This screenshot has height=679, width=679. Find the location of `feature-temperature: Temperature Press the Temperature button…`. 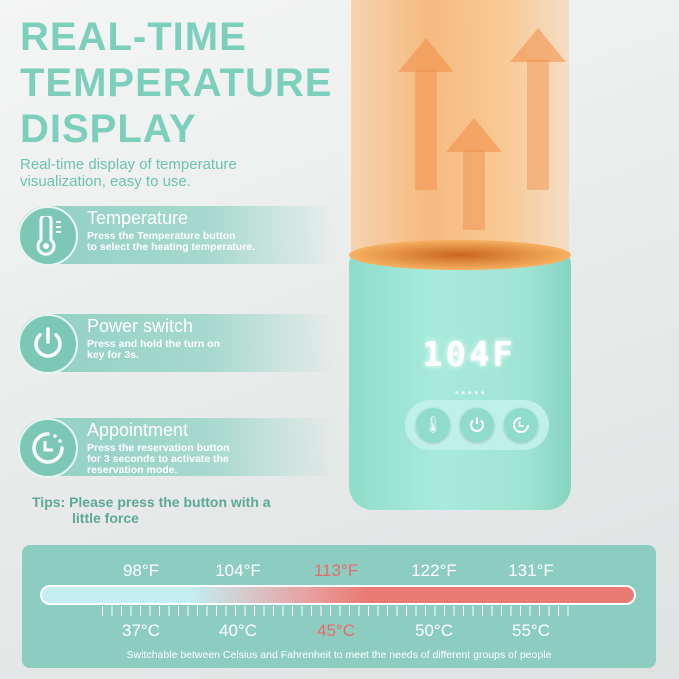

feature-temperature: Temperature Press the Temperature button… is located at coordinates (178, 236).